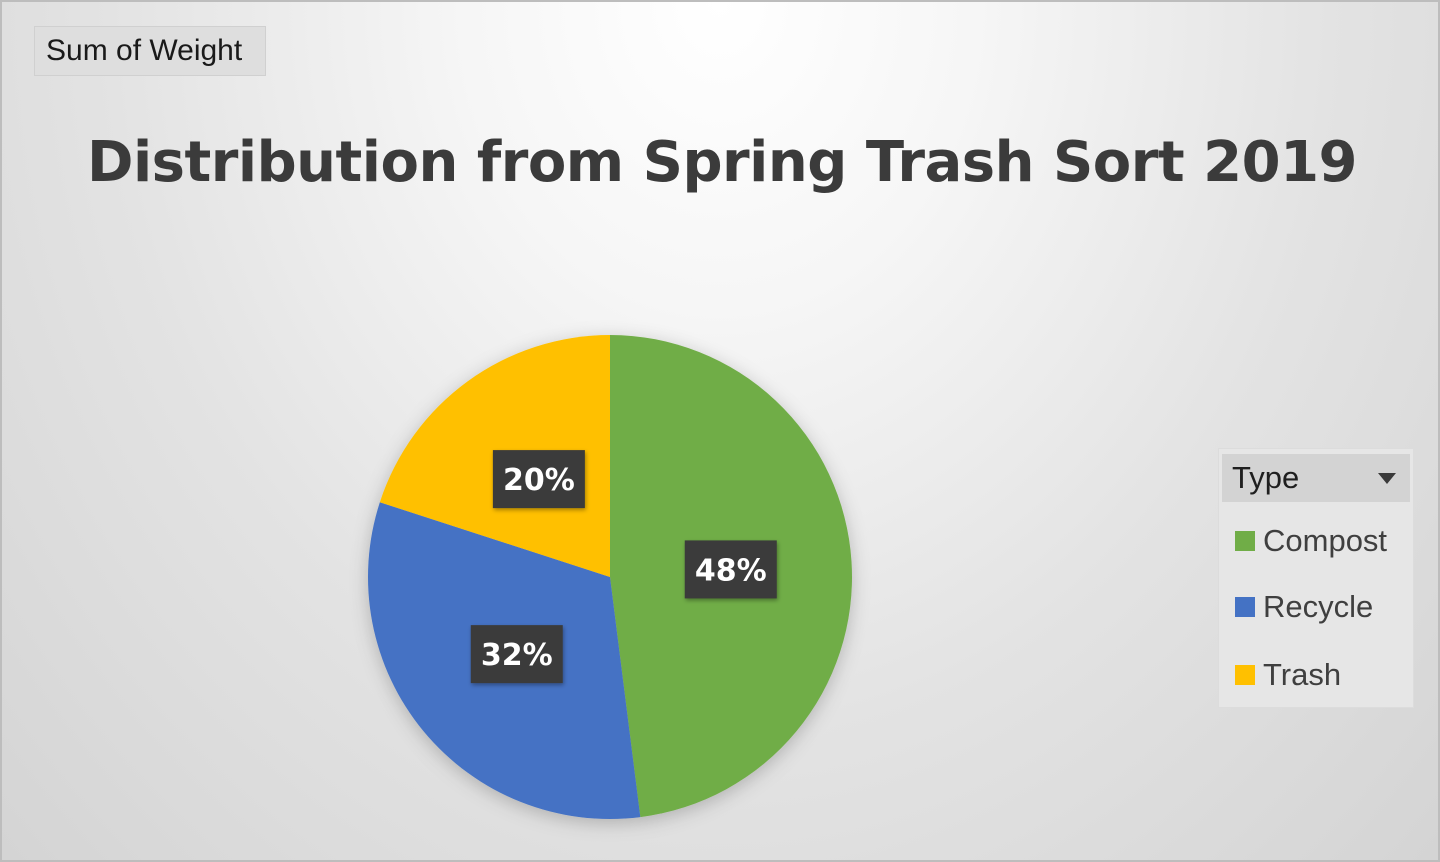  I want to click on legend-swatch-trash, so click(1245, 675).